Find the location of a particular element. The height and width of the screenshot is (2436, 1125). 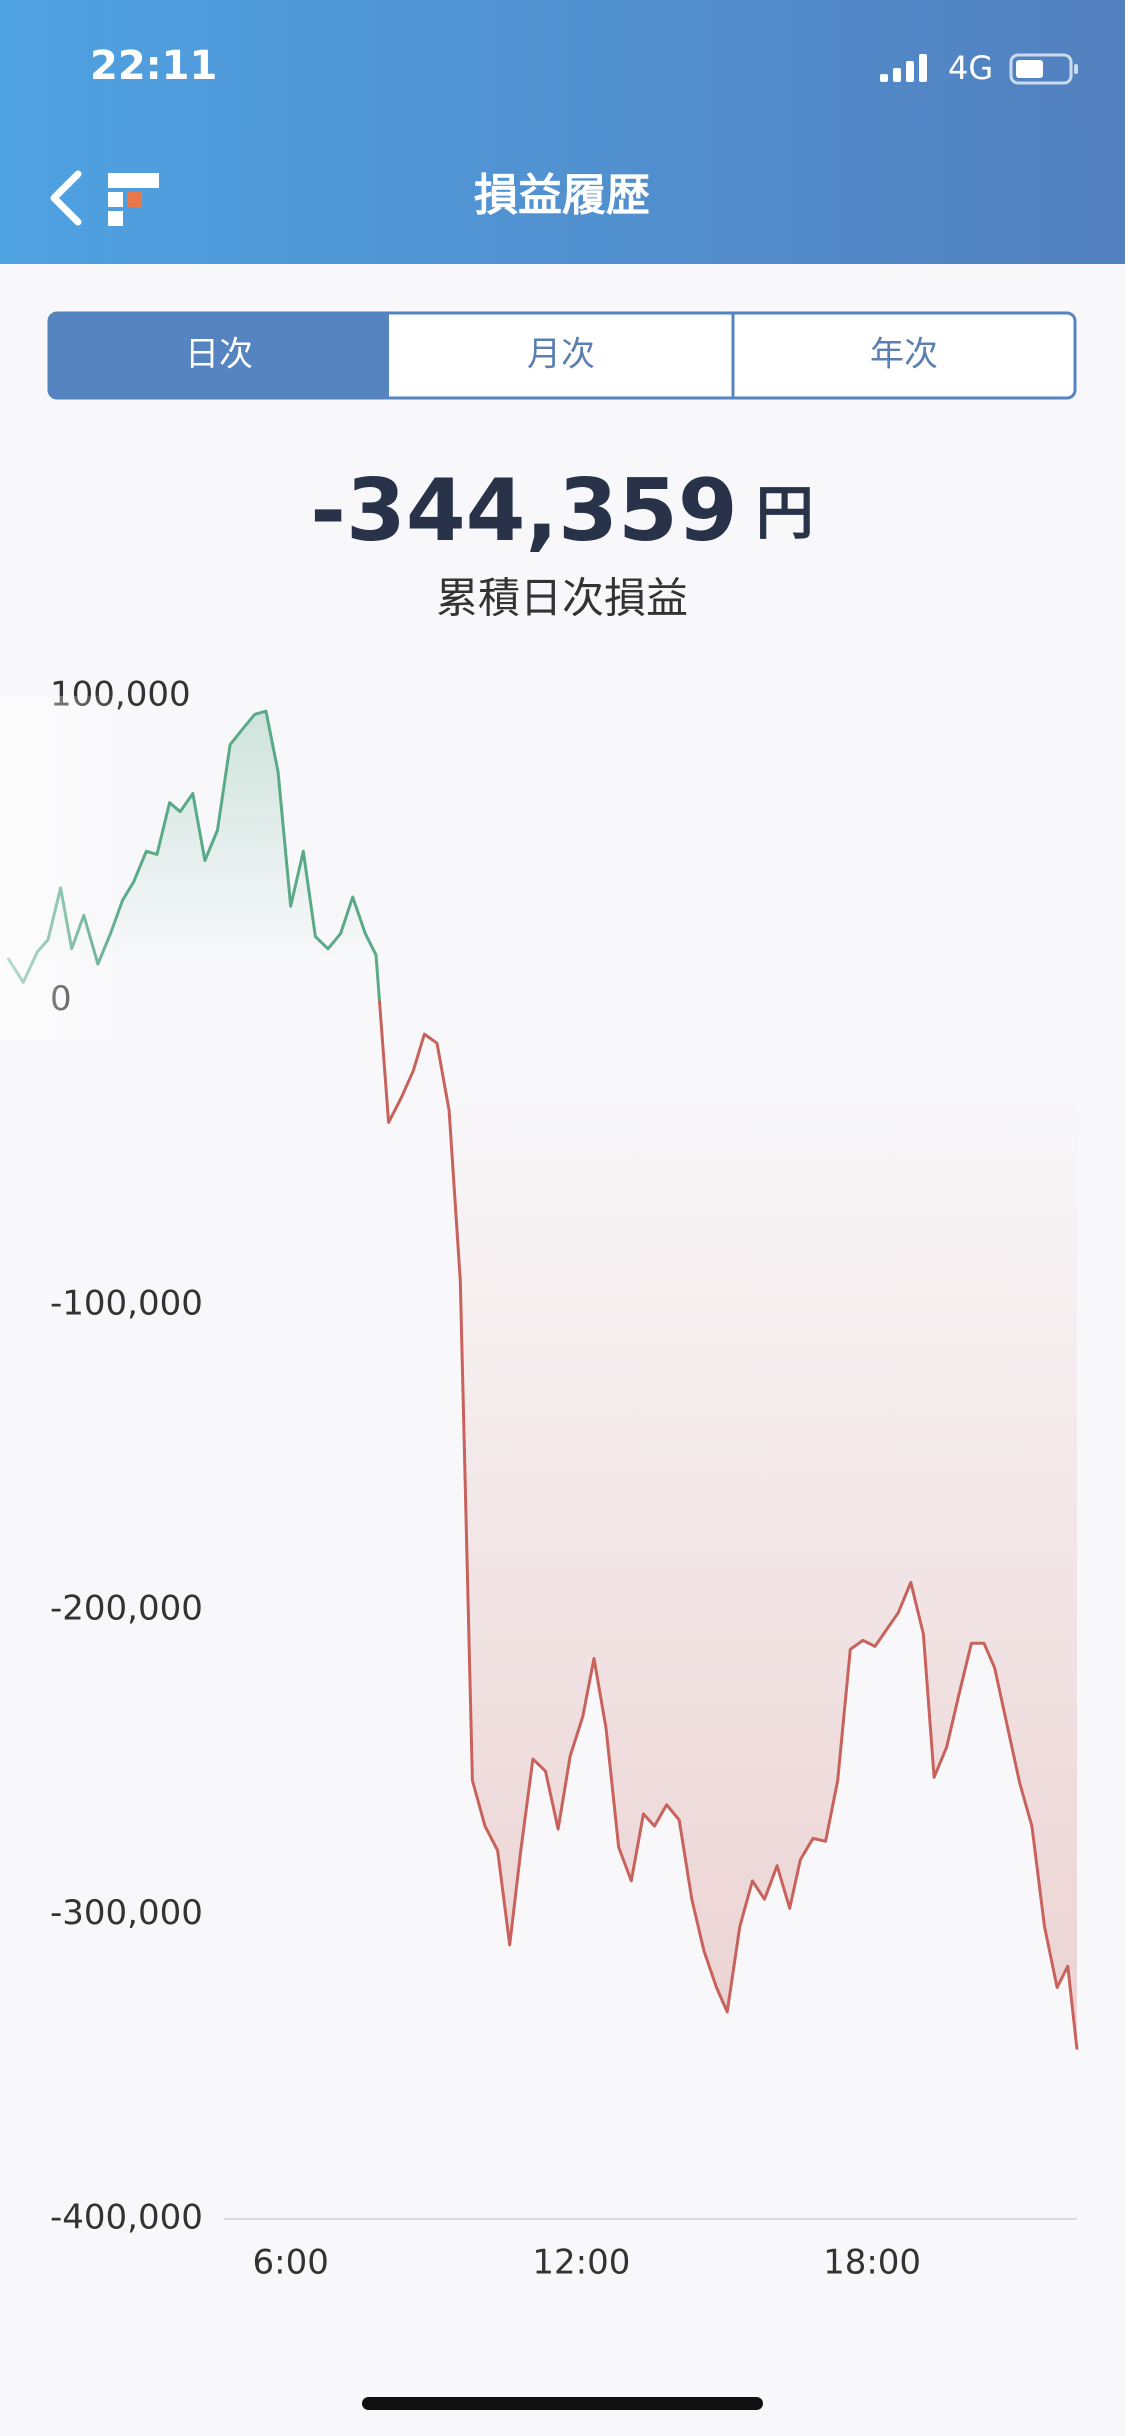

y-tick-label: -200,000 is located at coordinates (126, 1608).